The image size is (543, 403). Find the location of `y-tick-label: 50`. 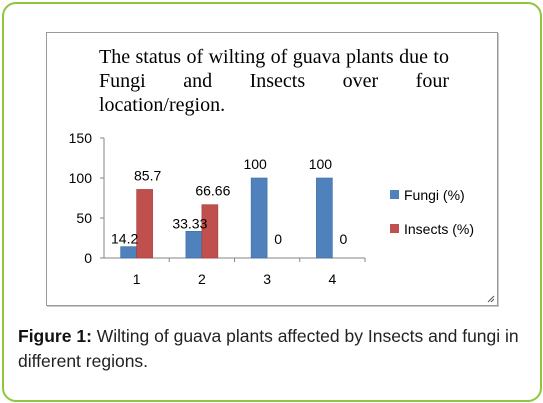

y-tick-label: 50 is located at coordinates (84, 218).